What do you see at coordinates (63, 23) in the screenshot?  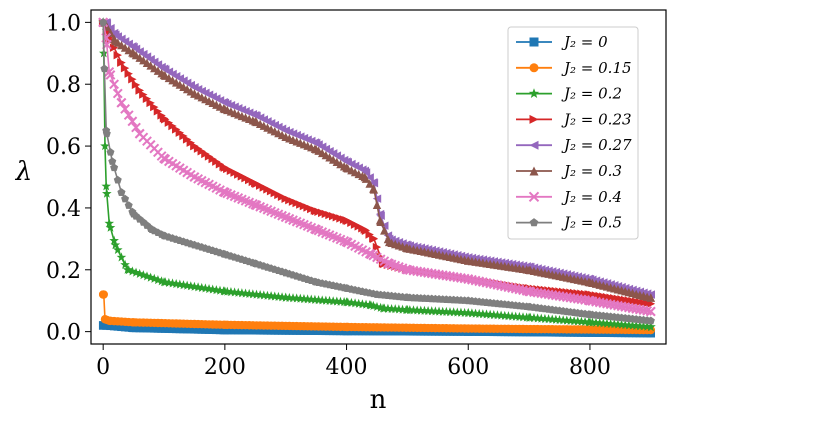 I see `y-tick-label: 1.0` at bounding box center [63, 23].